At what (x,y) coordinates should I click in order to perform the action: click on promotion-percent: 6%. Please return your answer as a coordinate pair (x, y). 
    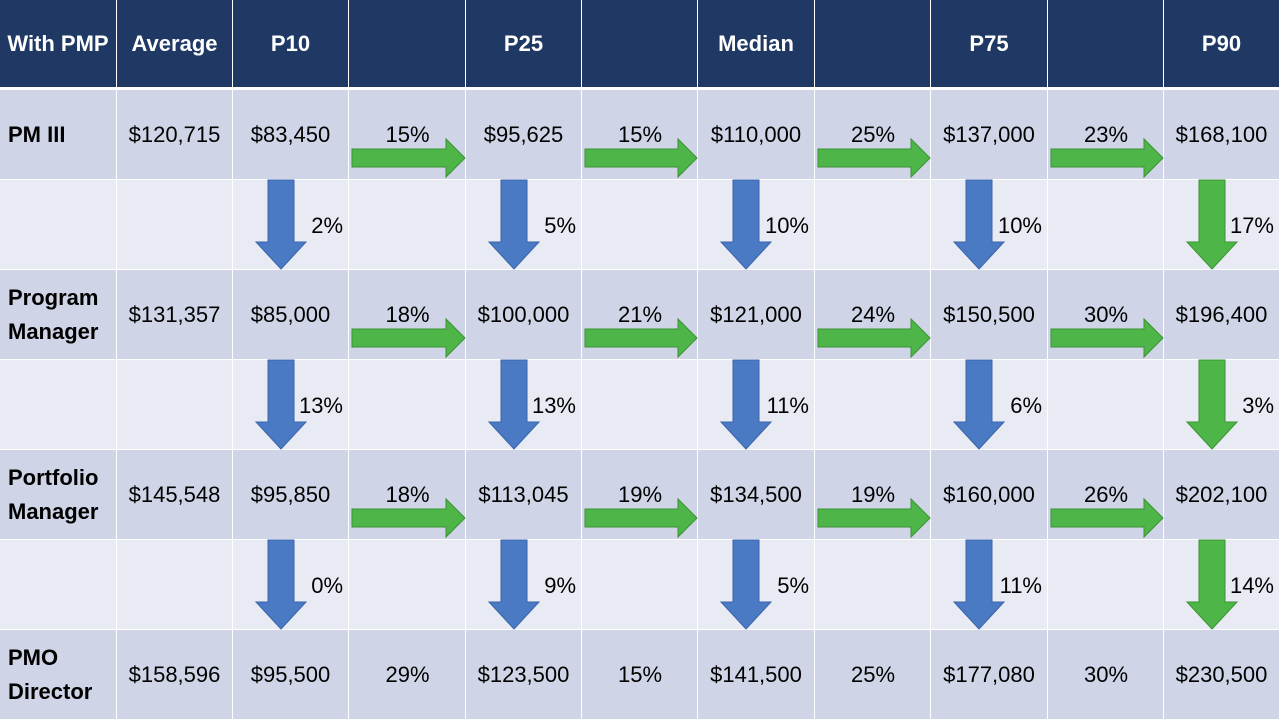
    Looking at the image, I should click on (1026, 405).